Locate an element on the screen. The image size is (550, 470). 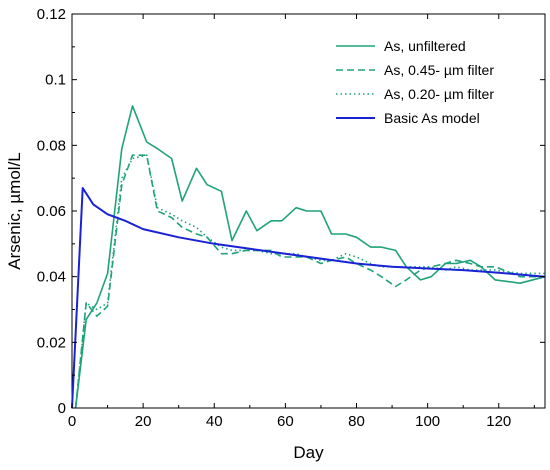
x-tick-label: 0 is located at coordinates (72, 421).